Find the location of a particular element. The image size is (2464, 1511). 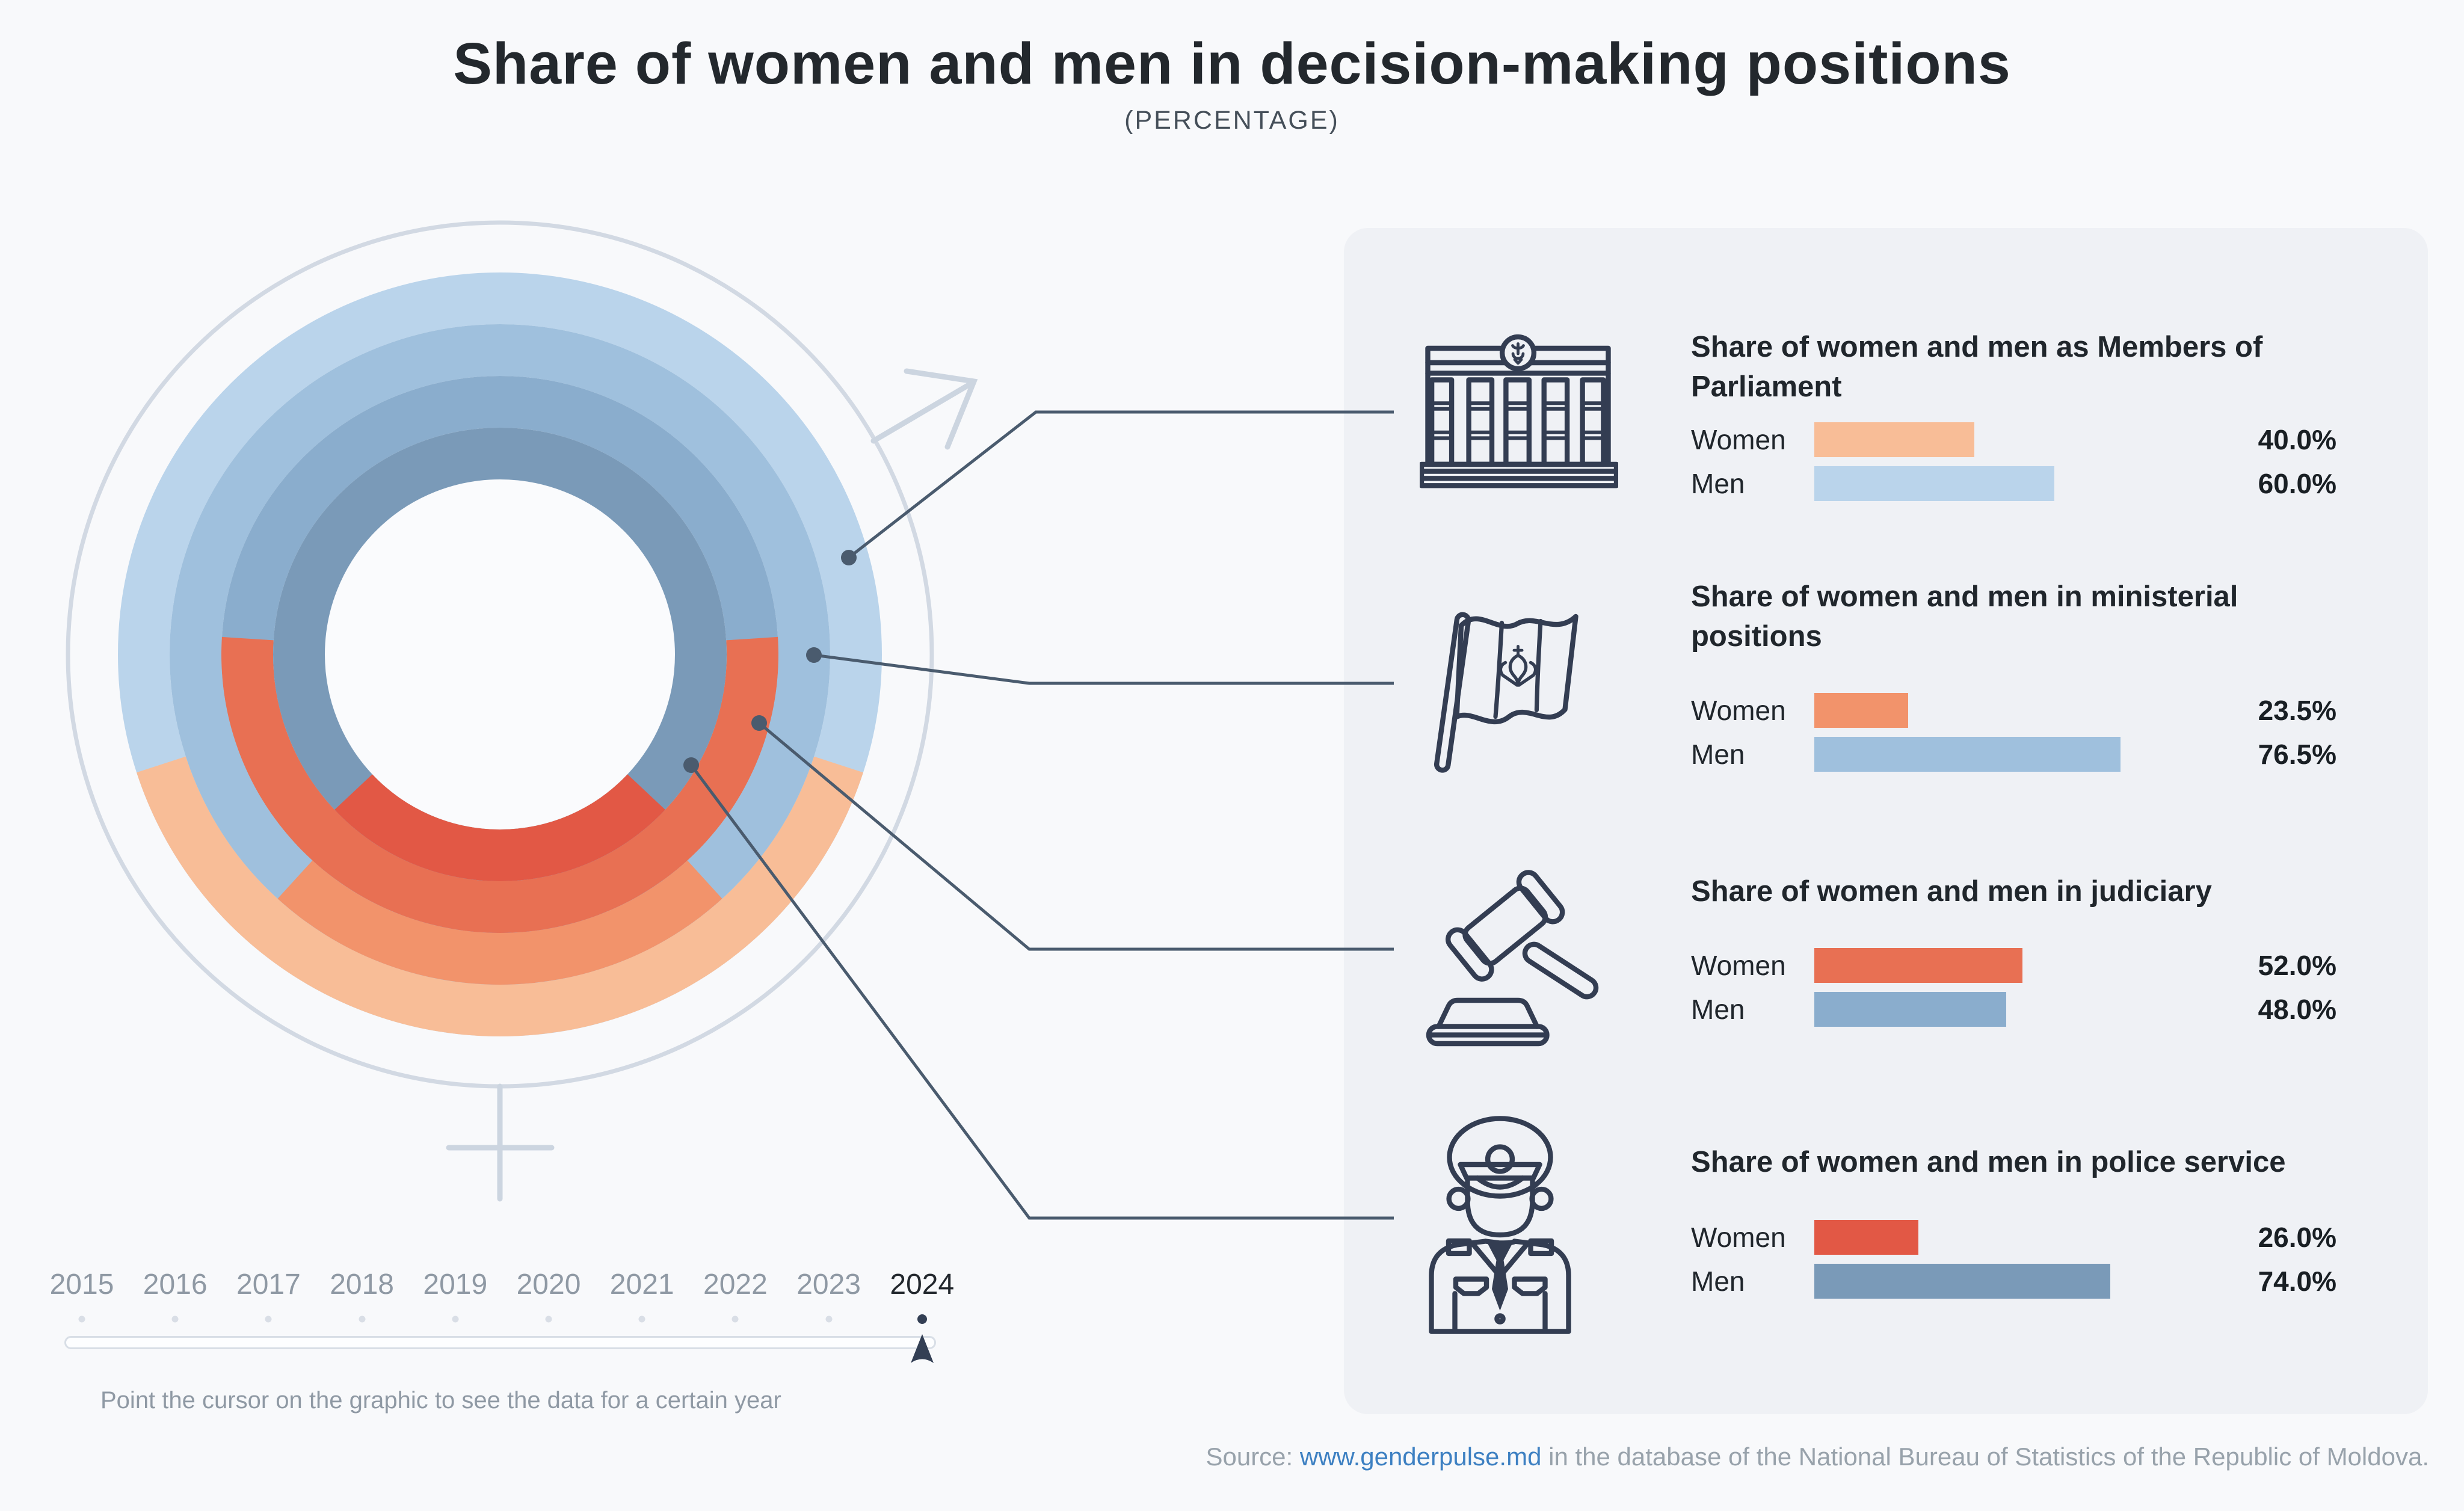

timeline-year-2021: 2021 is located at coordinates (641, 1284).